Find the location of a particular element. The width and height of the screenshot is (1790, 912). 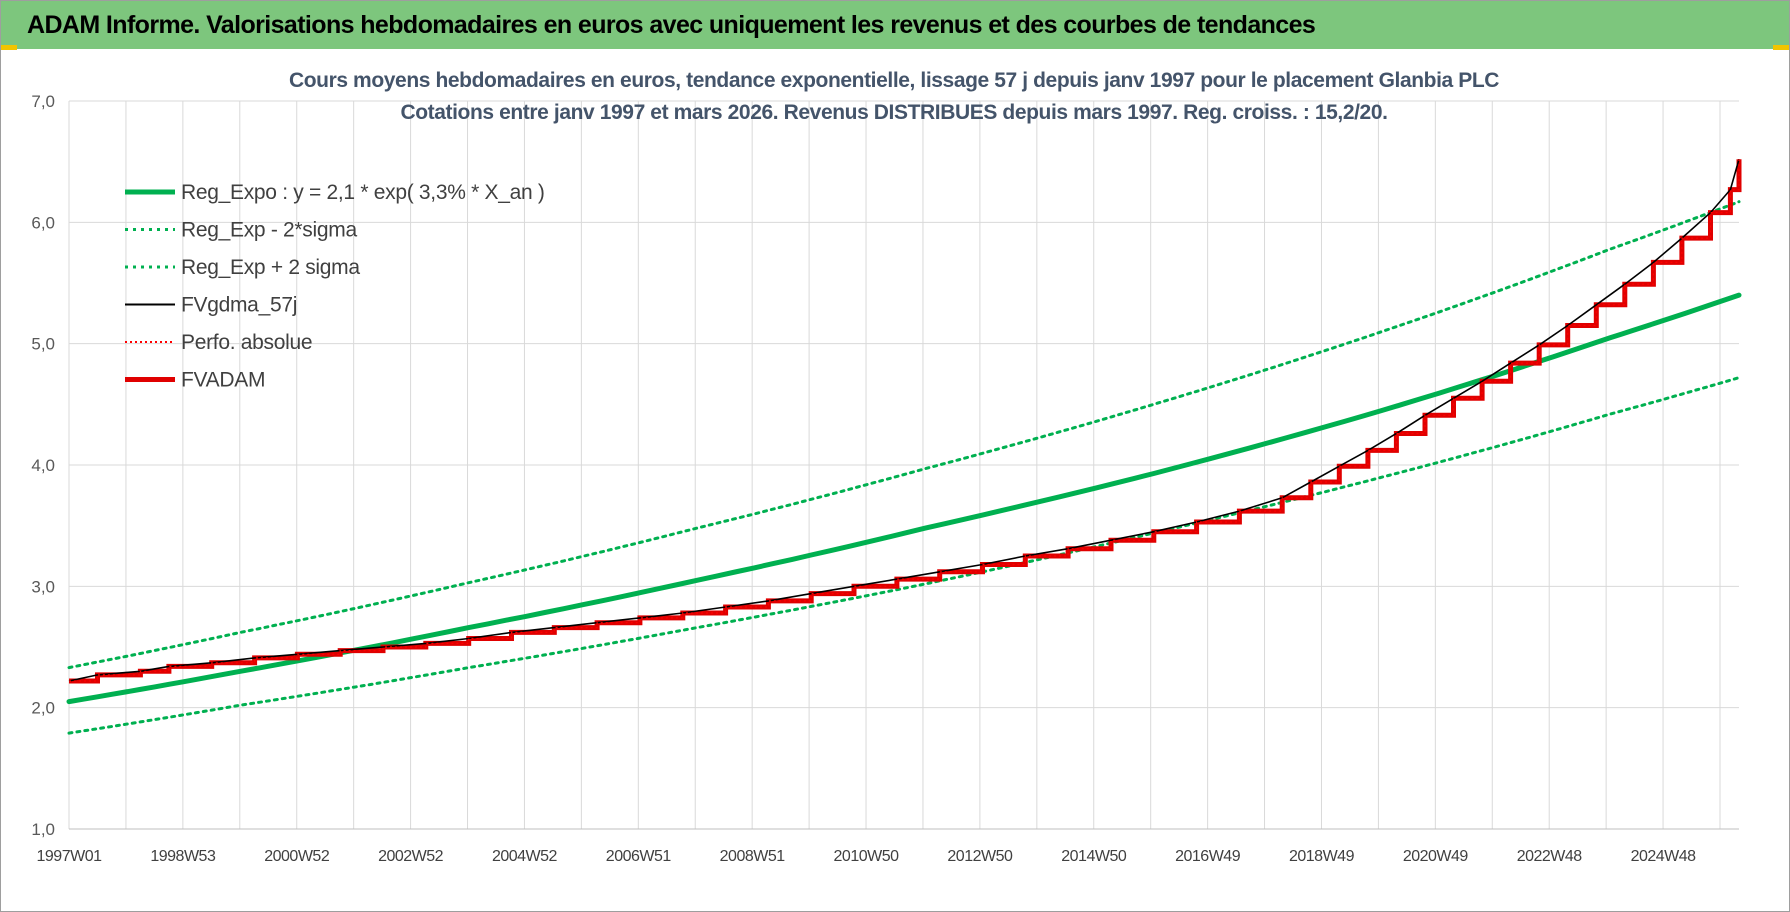

x-tick-label: 2016W49 is located at coordinates (1208, 856).